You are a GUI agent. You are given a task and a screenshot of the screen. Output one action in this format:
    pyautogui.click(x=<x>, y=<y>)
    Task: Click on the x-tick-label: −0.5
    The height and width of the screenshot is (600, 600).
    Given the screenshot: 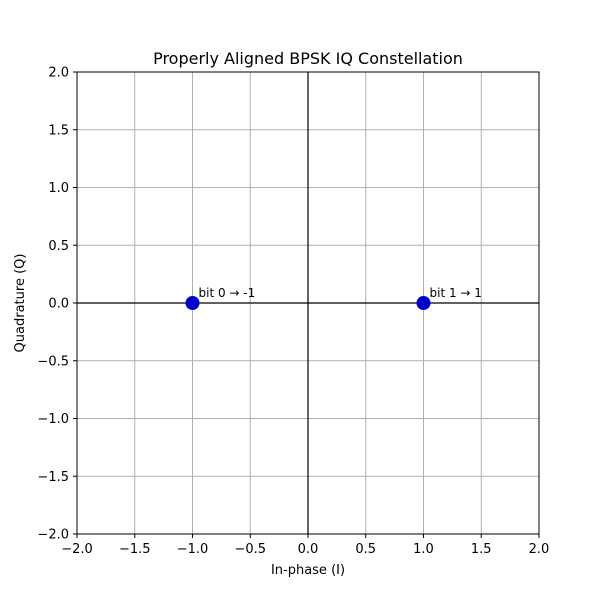 What is the action you would take?
    pyautogui.click(x=250, y=549)
    